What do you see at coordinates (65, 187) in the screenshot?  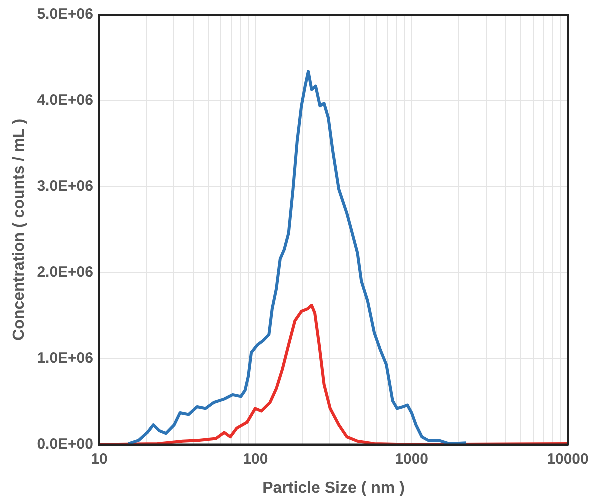 I see `y-tick-label: 3.0E+06` at bounding box center [65, 187].